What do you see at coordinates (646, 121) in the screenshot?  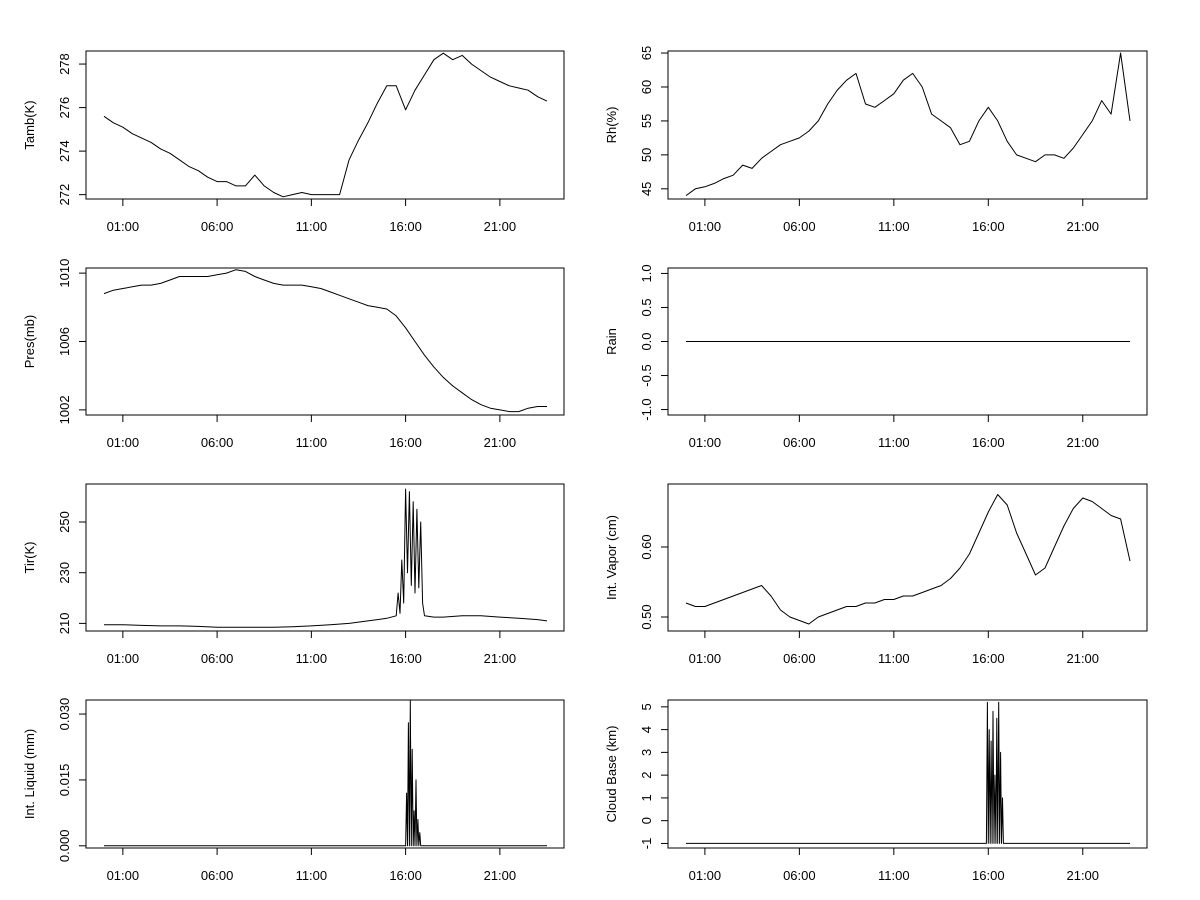 I see `y-tick-label: 55` at bounding box center [646, 121].